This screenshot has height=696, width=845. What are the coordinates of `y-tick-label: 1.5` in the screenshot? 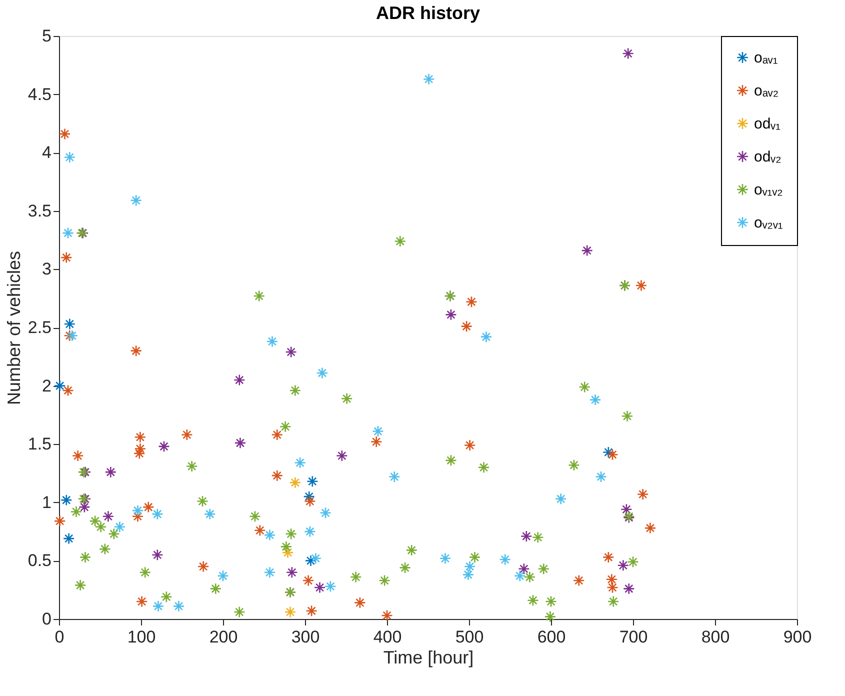 It's located at (40, 444).